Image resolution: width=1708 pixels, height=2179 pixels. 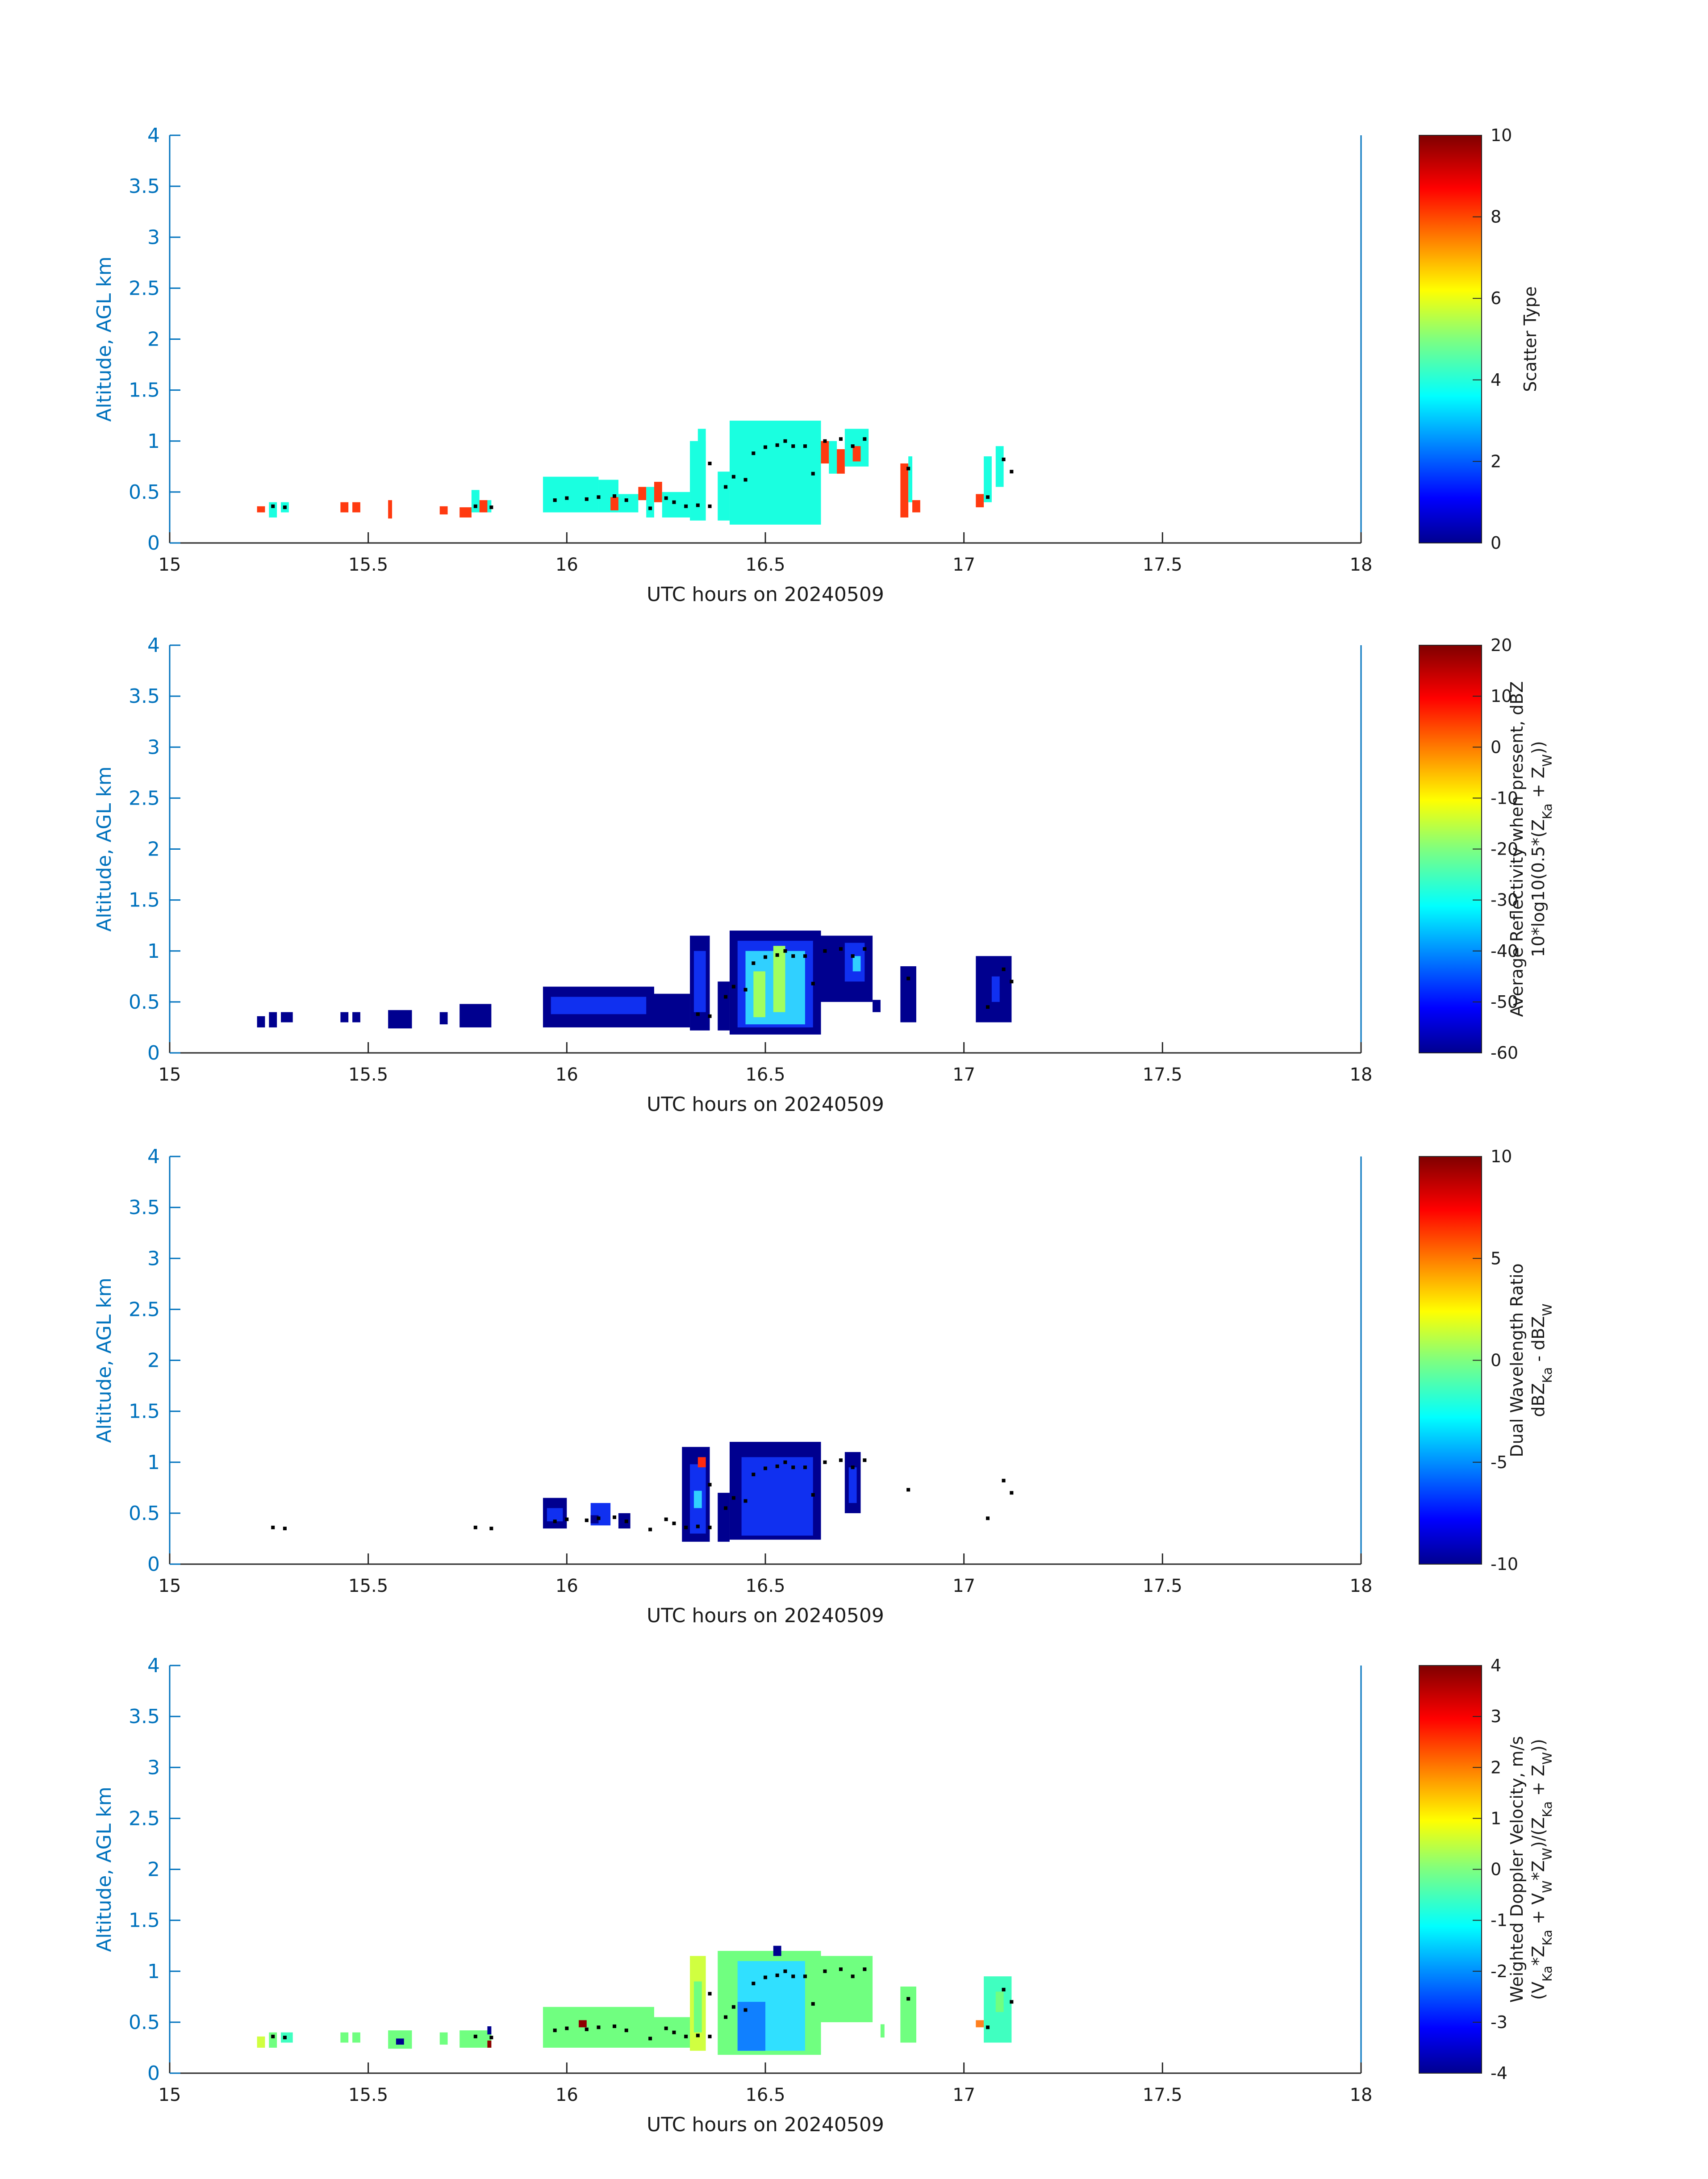 What do you see at coordinates (153, 1156) in the screenshot?
I see `y-tick-label: 4` at bounding box center [153, 1156].